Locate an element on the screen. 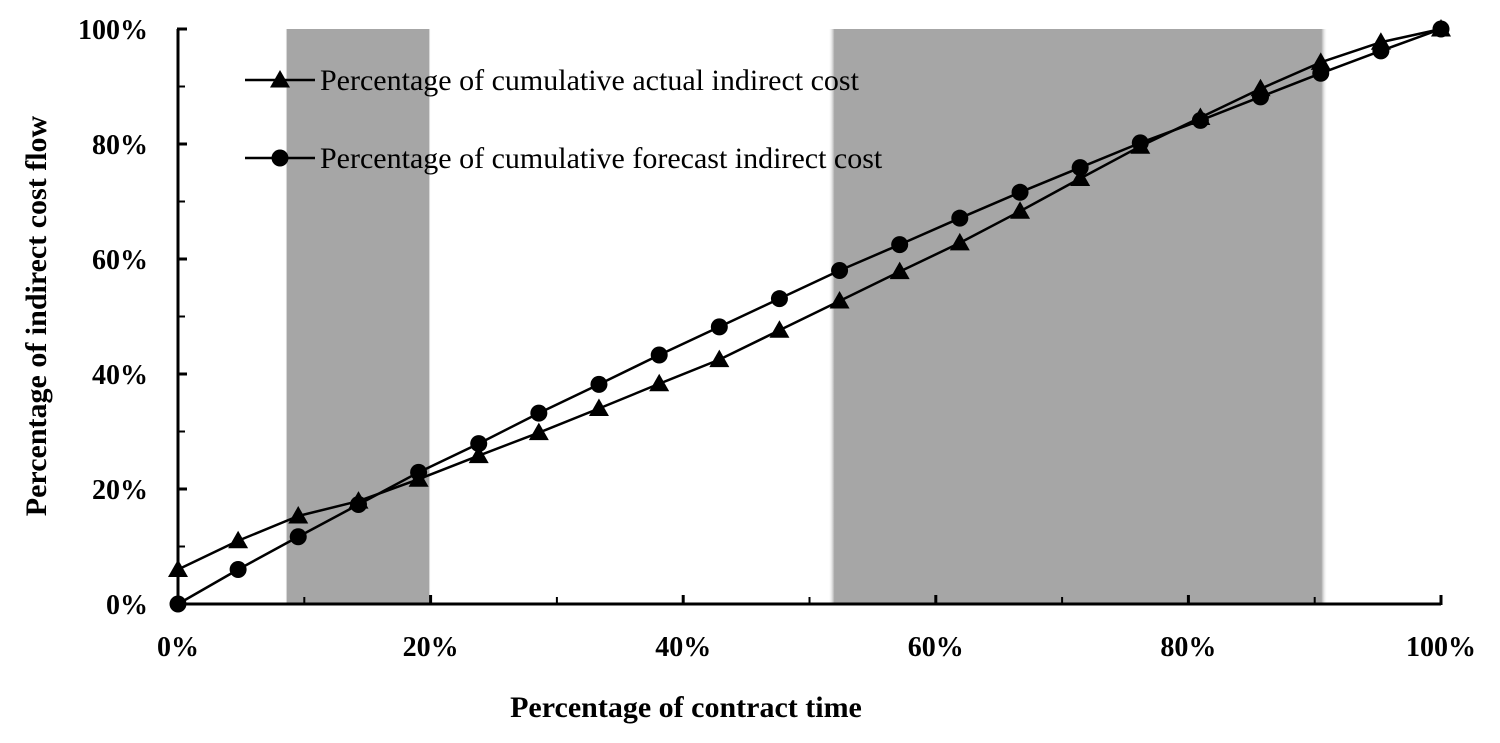 This screenshot has height=743, width=1500. y-tick-label: 20% is located at coordinates (120, 490).